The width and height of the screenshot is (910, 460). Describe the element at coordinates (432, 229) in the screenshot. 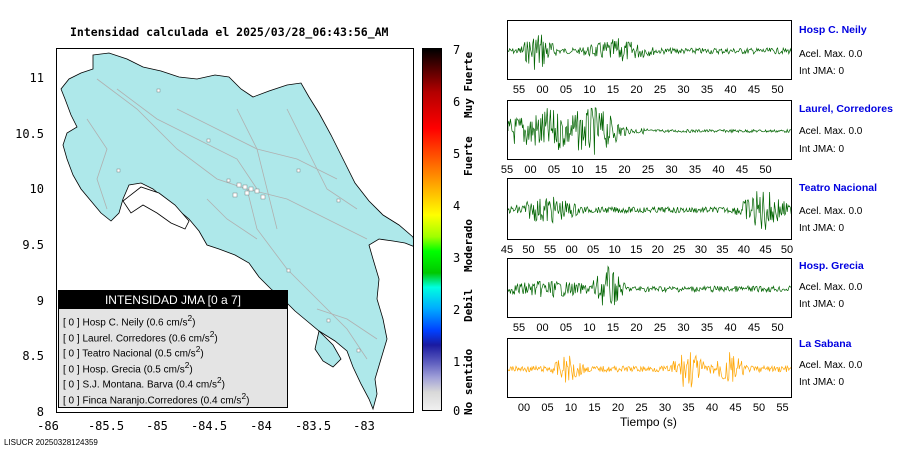

I see `intensity-colorbar` at that location.